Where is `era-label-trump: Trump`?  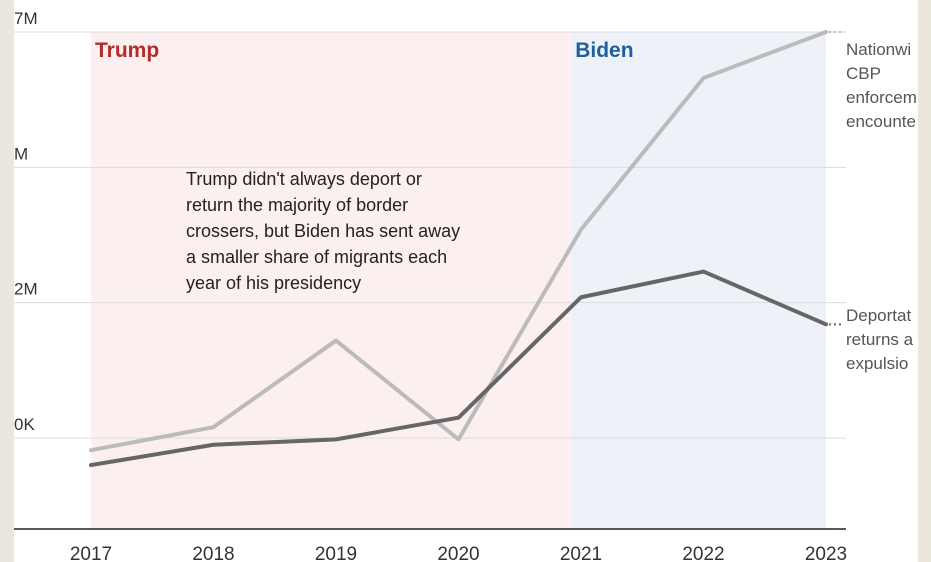
era-label-trump: Trump is located at coordinates (127, 50).